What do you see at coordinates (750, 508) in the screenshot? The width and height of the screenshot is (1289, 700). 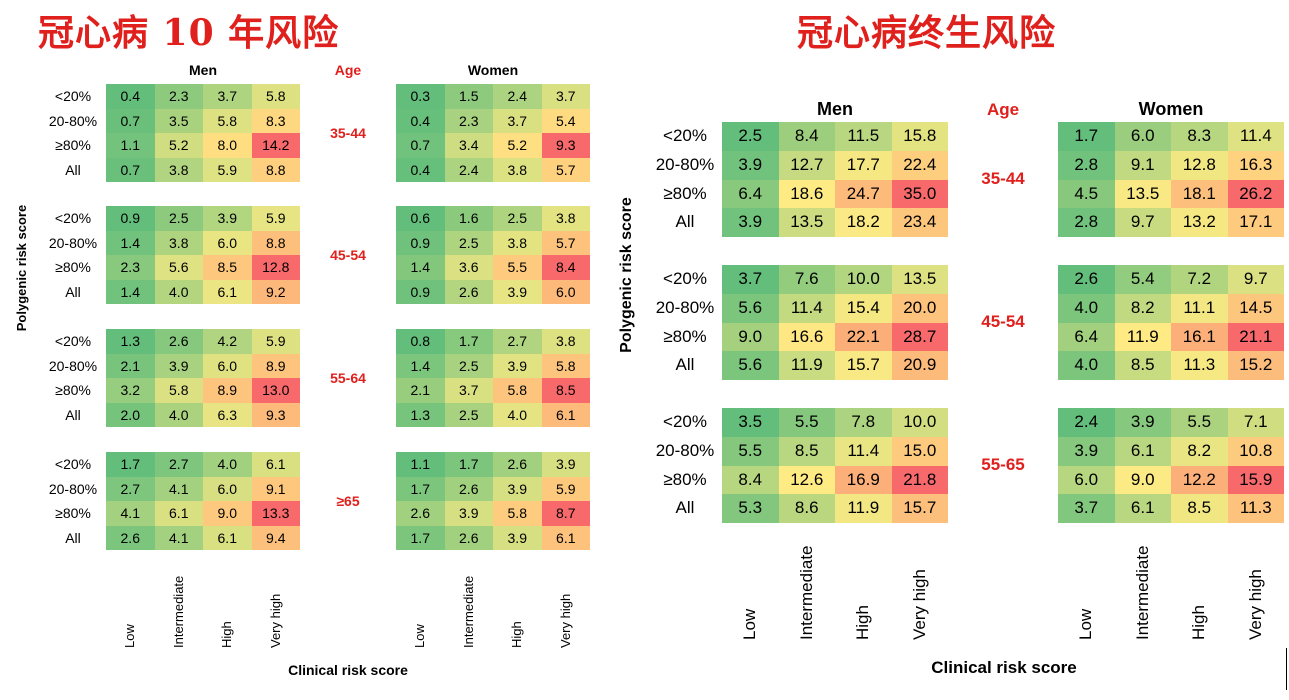 I see `heatmap-cell: 5.3` at bounding box center [750, 508].